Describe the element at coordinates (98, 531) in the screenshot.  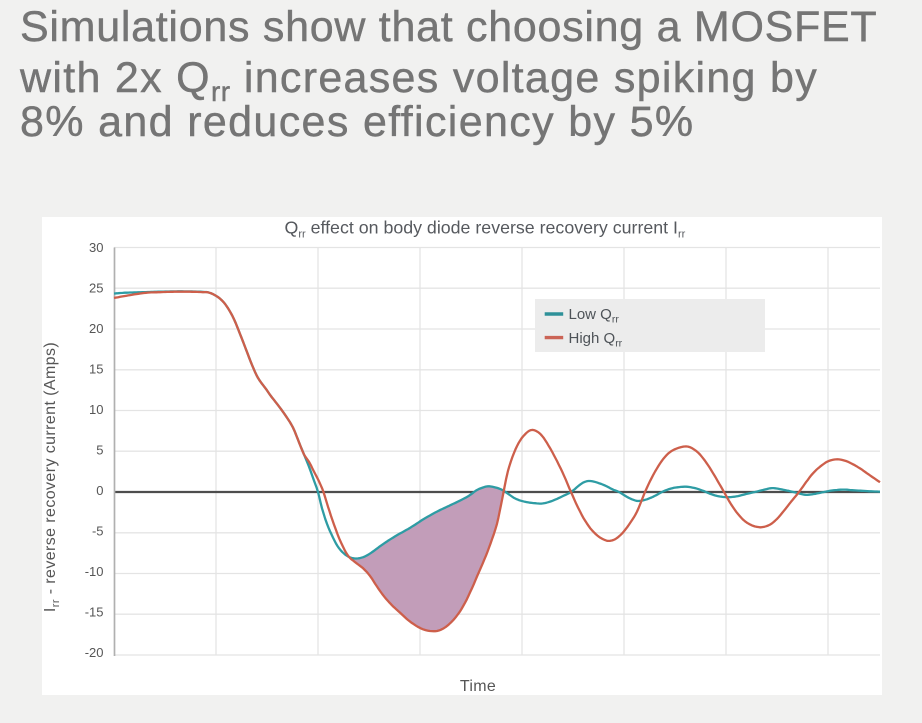
I see `svg-text: -5` at that location.